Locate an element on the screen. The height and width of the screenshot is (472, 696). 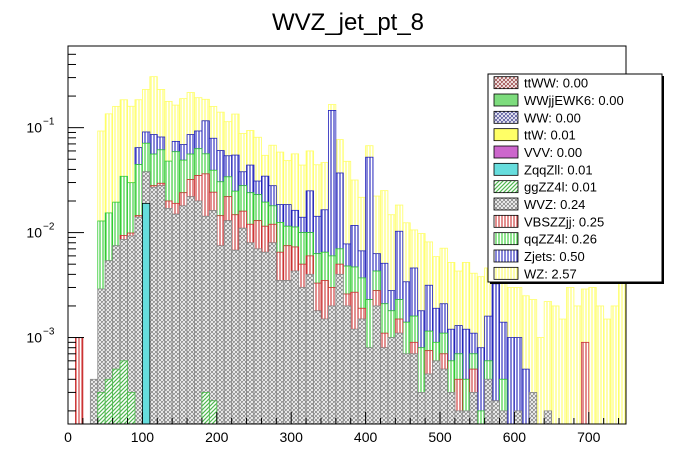
y-tick-label: 10 is located at coordinates (34, 128).